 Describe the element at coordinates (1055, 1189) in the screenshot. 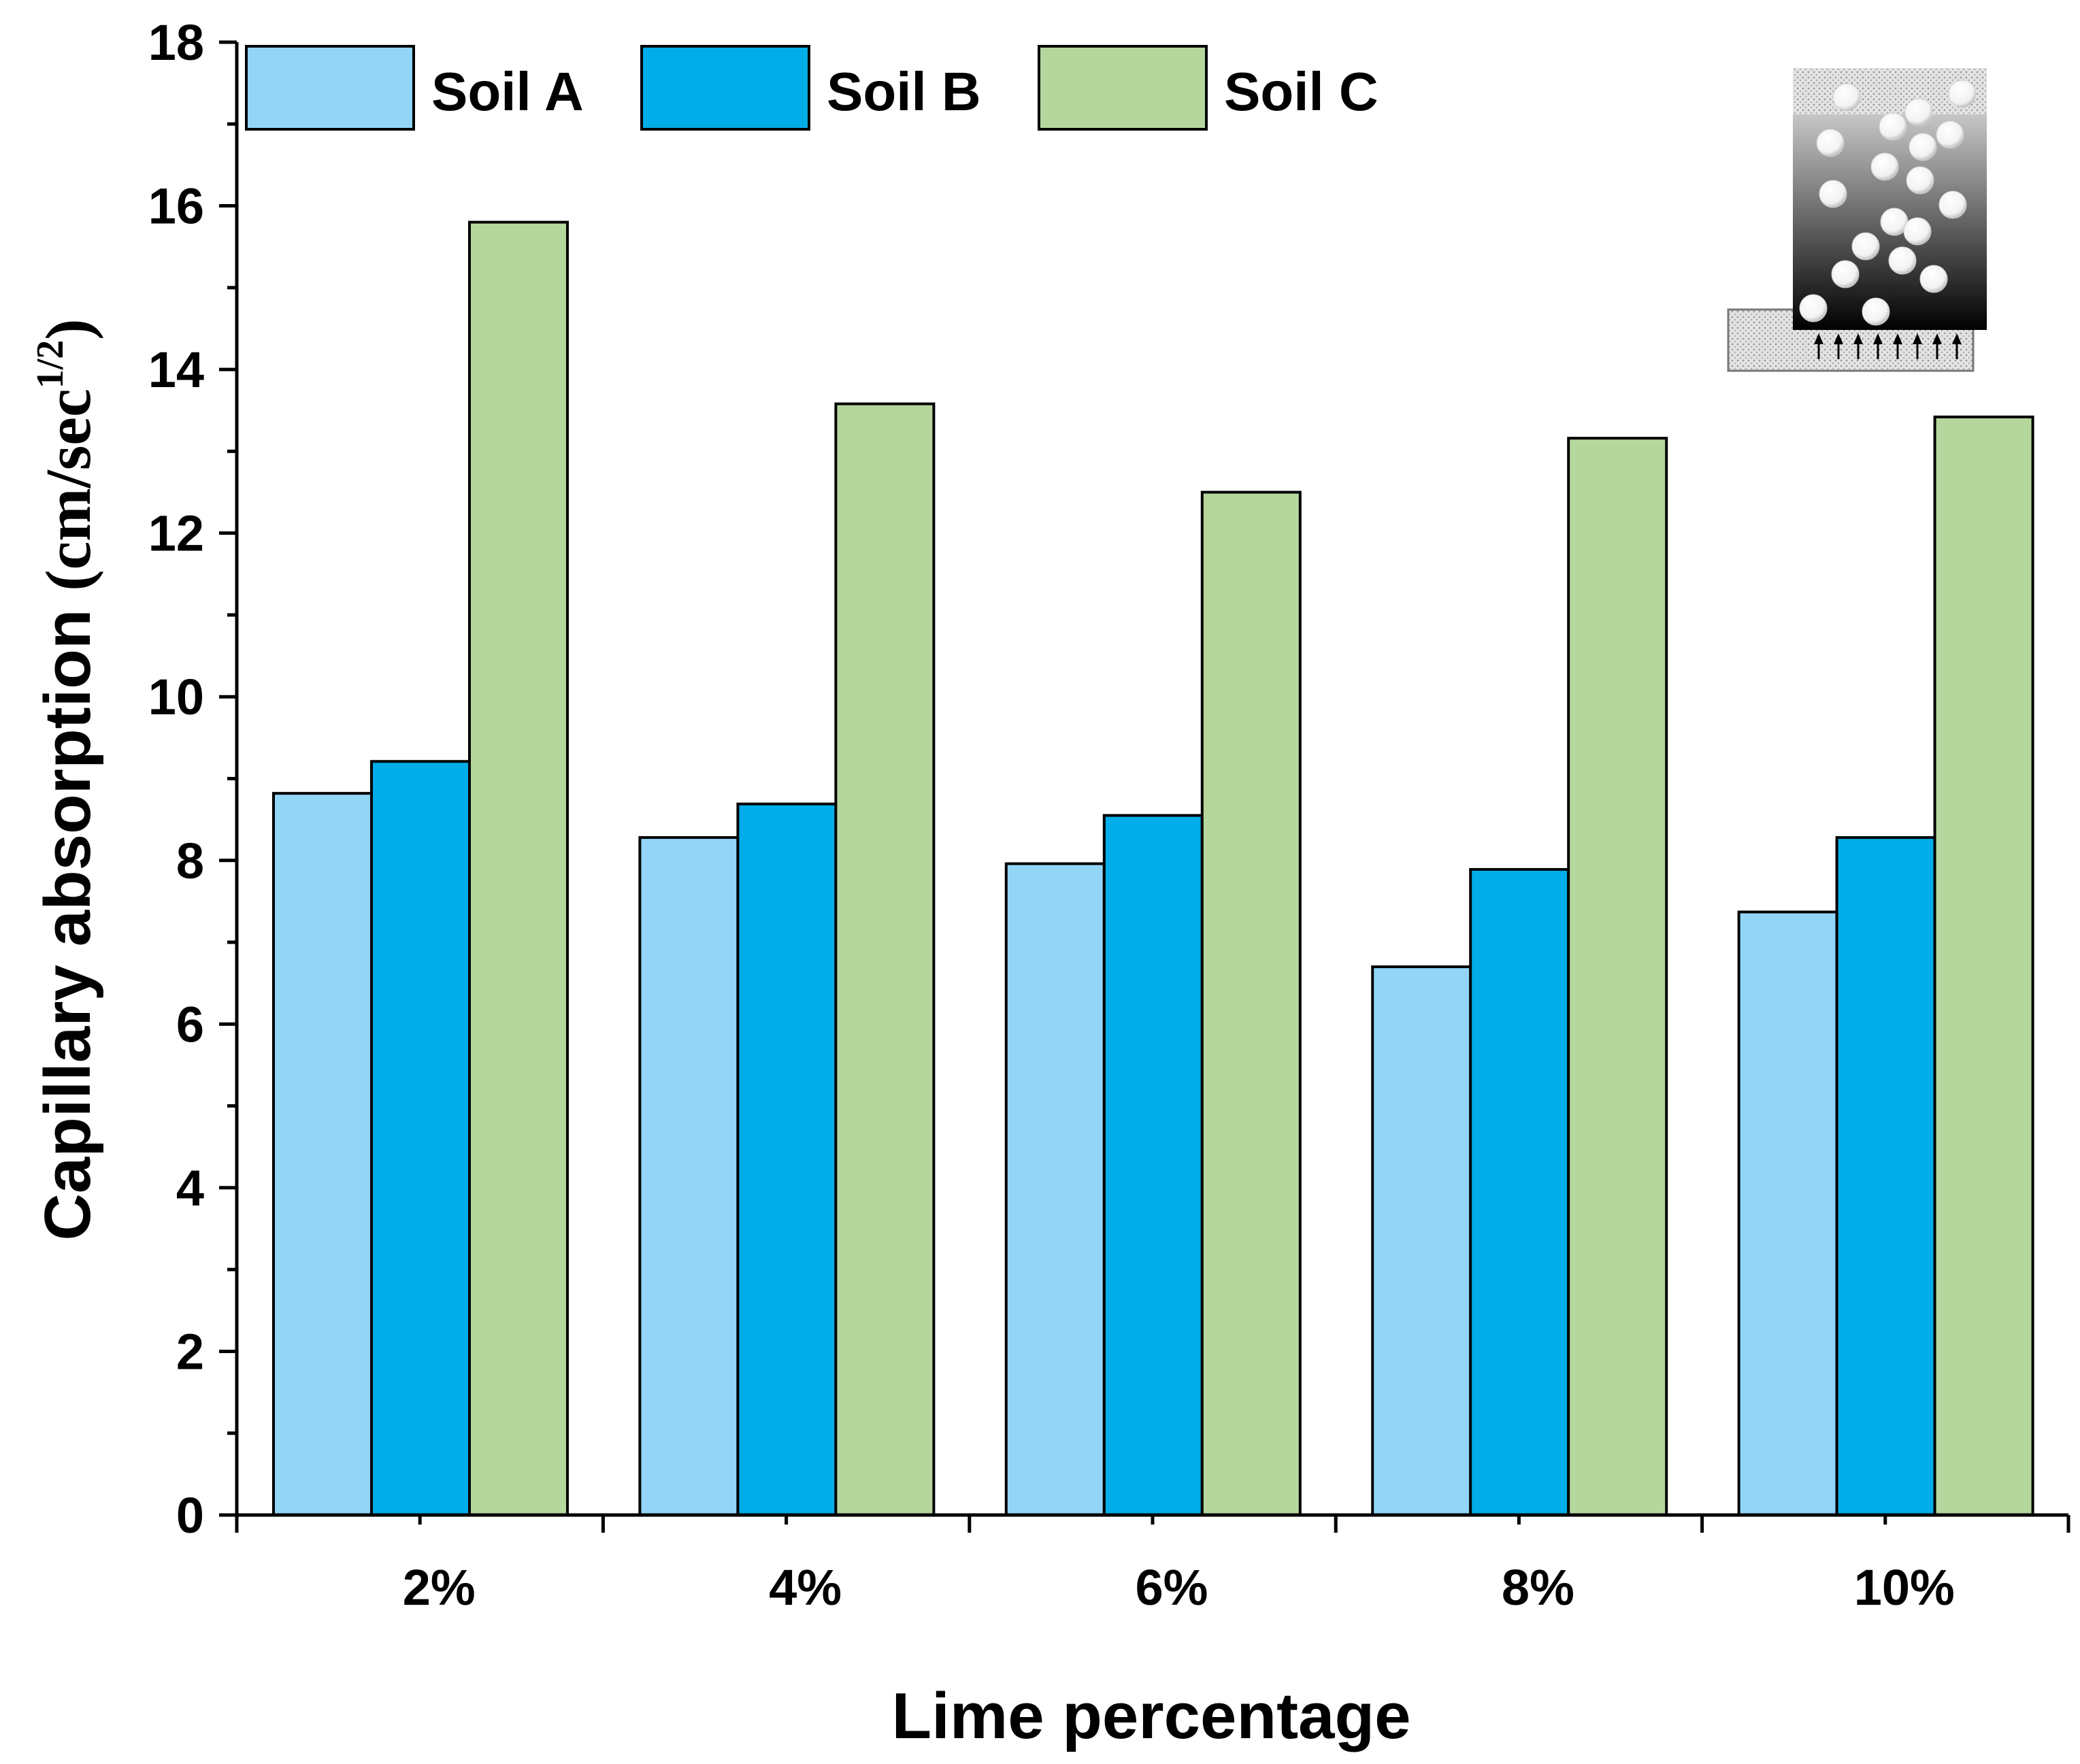

I see `bar-soil-a-6pct` at that location.